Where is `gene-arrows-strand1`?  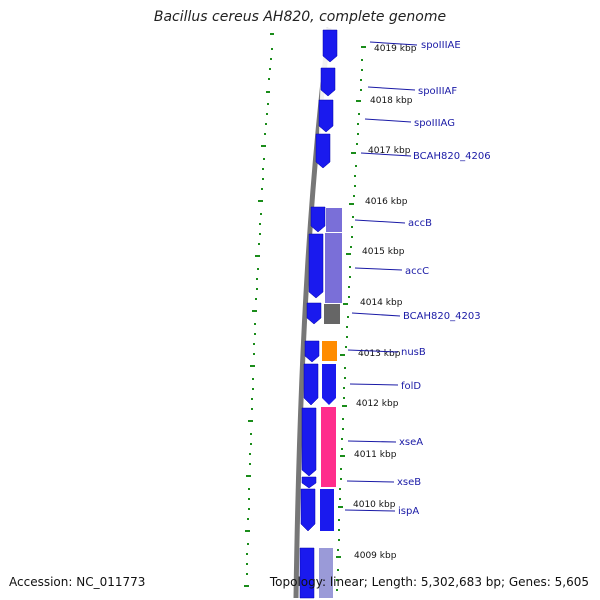 gene-arrows-strand1 is located at coordinates (318, 314).